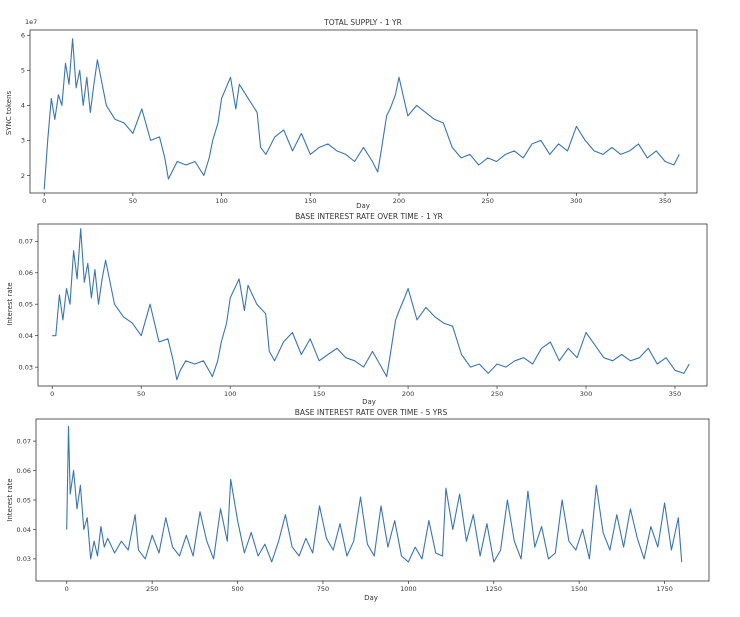 This screenshot has height=617, width=740. Describe the element at coordinates (362, 22) in the screenshot. I see `chart-title: TOTAL SUPPLY - 1 YR` at that location.